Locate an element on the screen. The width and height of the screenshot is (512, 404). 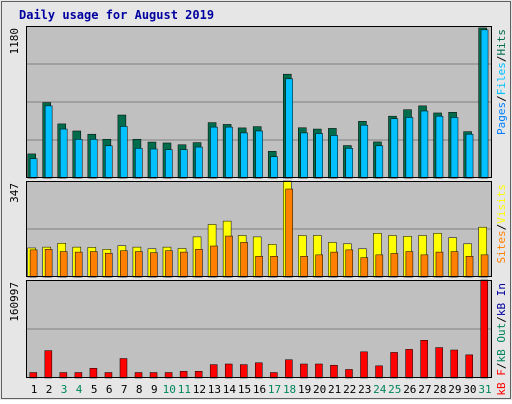
legend-middle: Sites/Visits is located at coordinates (501, 224).